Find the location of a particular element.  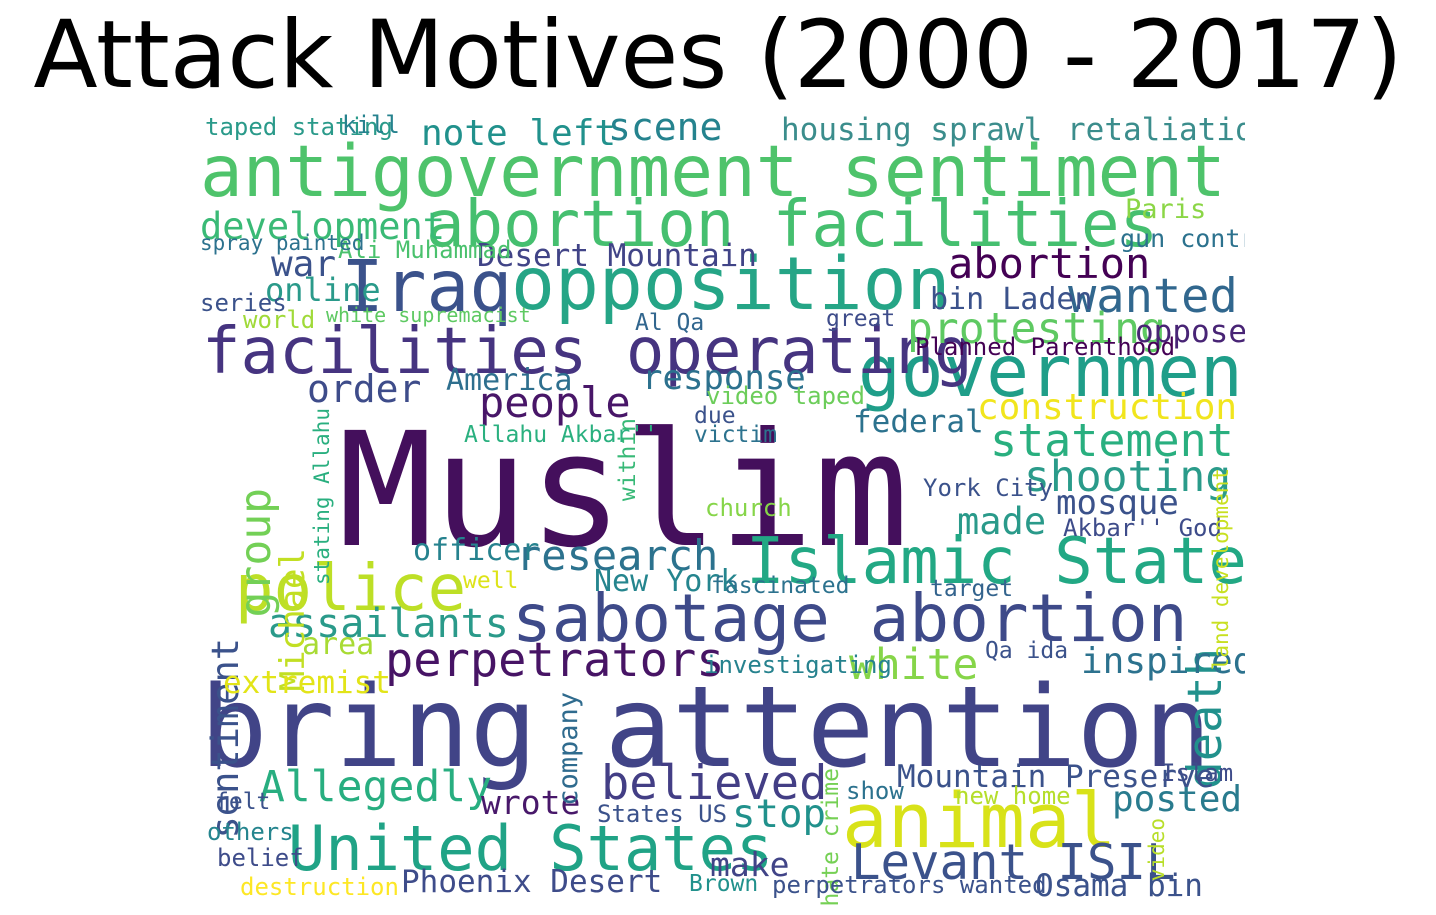

cloud-word-stating-allahu: stating Allahu is located at coordinates (322, 497).